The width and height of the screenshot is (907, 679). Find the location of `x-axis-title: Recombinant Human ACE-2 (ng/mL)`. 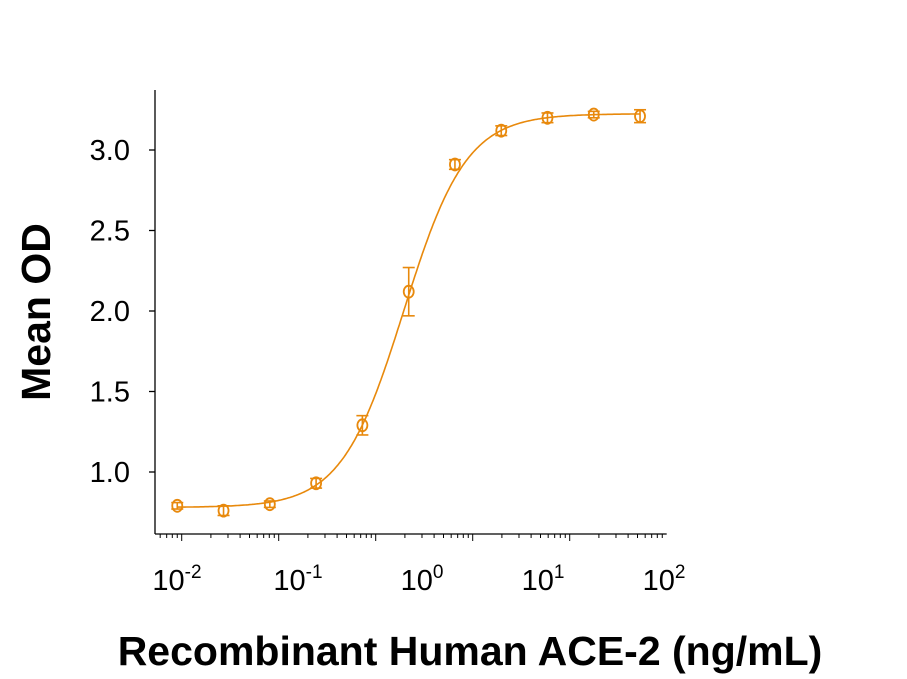

x-axis-title: Recombinant Human ACE-2 (ng/mL) is located at coordinates (470, 651).